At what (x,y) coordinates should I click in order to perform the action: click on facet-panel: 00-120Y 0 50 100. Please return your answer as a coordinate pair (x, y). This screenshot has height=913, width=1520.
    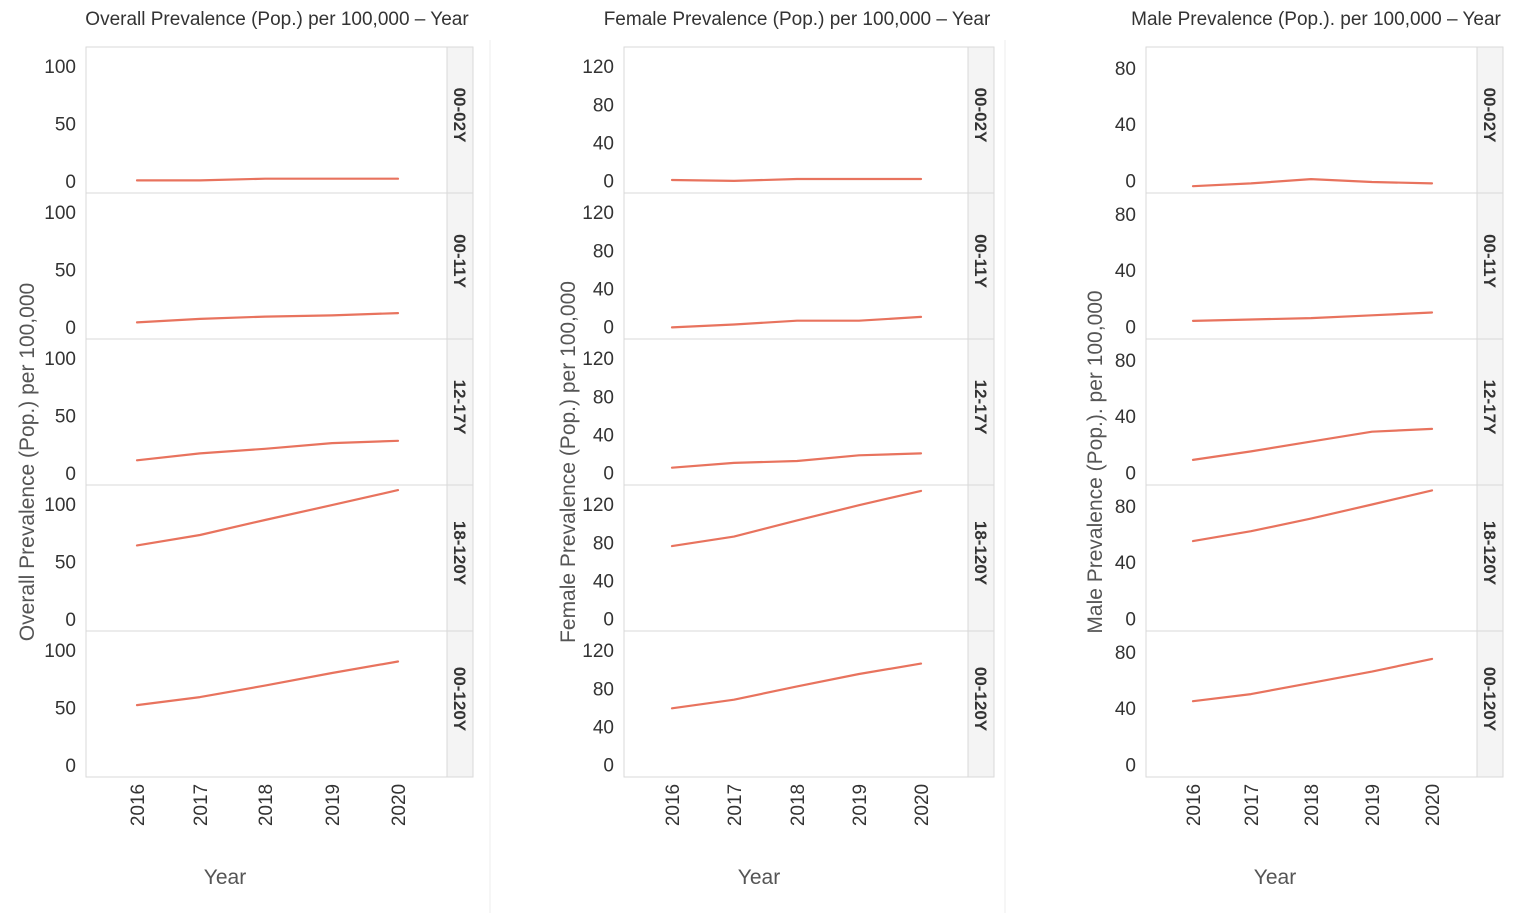
    Looking at the image, I should click on (259, 704).